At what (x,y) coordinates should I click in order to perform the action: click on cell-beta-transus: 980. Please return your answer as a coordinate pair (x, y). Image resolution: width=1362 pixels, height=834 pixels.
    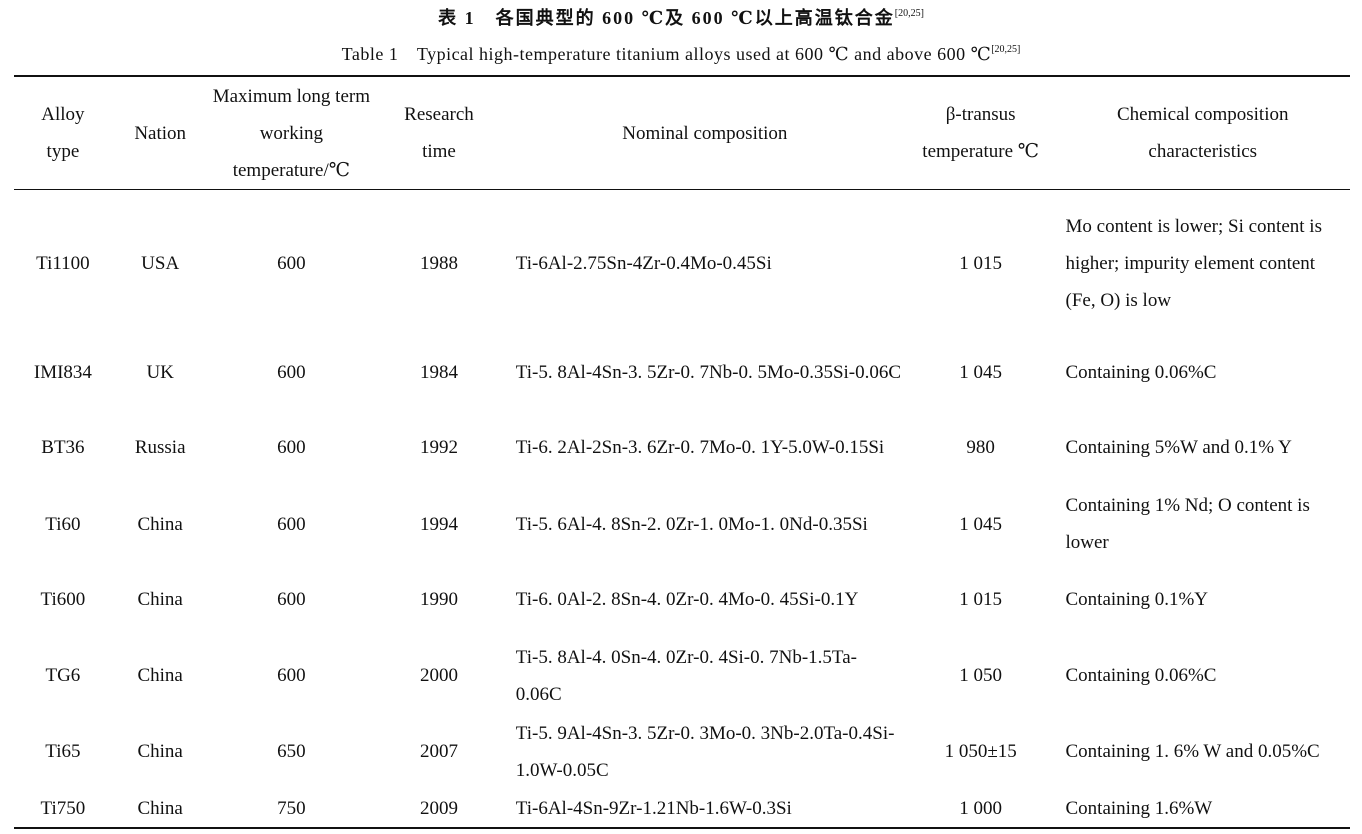
    Looking at the image, I should click on (980, 447).